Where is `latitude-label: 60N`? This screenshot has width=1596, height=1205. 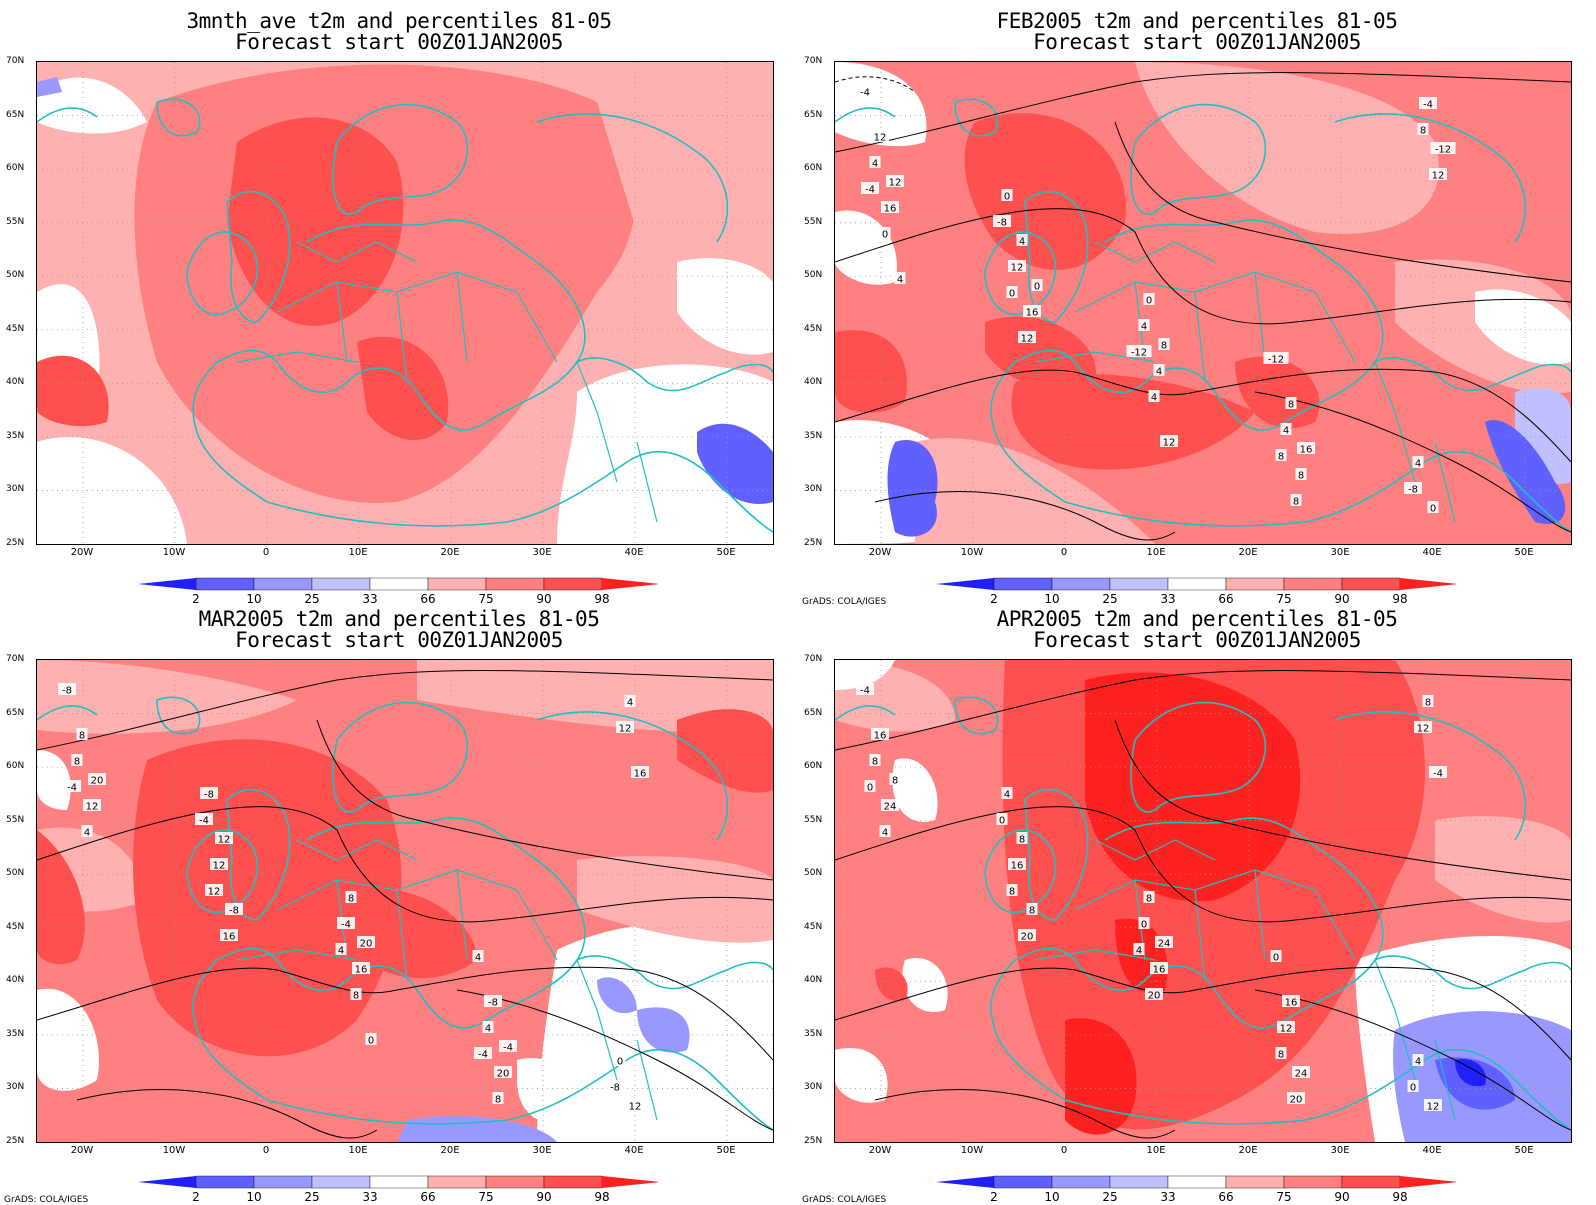
latitude-label: 60N is located at coordinates (15, 766).